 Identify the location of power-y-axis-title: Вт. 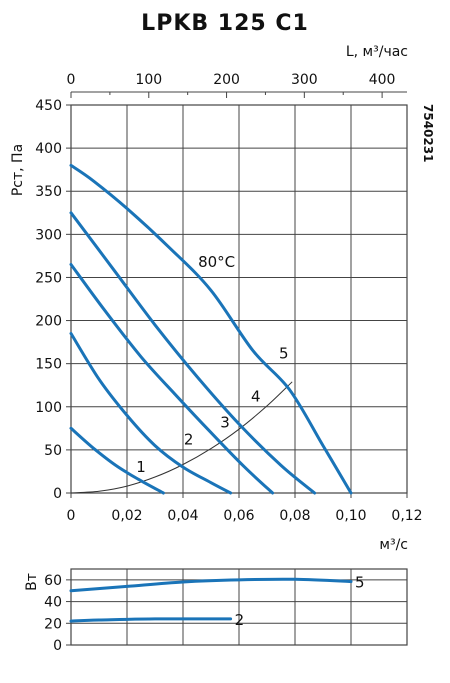
(32, 582).